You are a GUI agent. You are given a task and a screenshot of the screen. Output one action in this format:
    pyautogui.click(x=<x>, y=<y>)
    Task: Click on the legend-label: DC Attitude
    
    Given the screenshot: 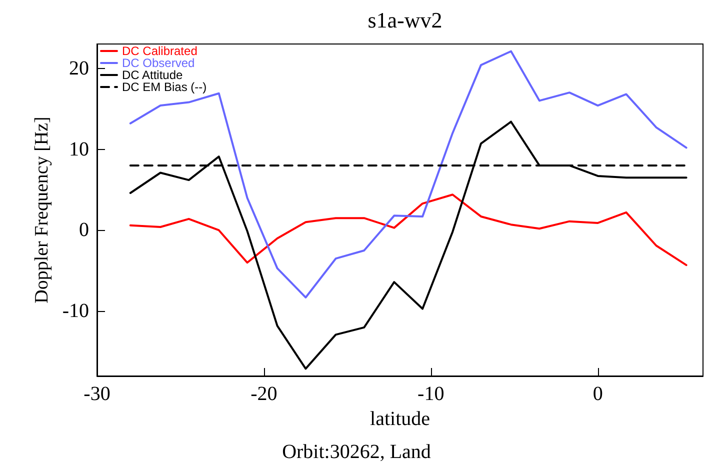 What is the action you would take?
    pyautogui.click(x=153, y=75)
    